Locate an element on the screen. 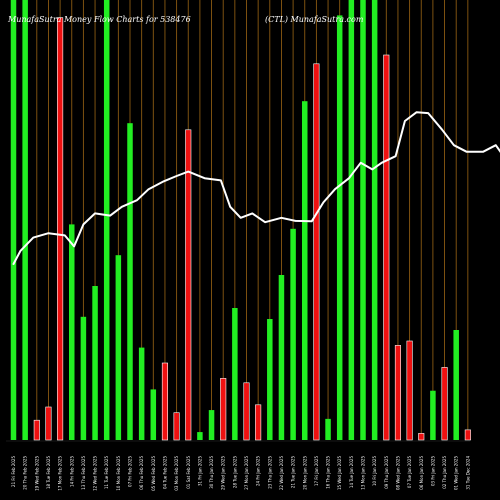 The height and width of the screenshot is (500, 500). x-tick-label: 09 Thu Jan 2025 is located at coordinates (386, 472).